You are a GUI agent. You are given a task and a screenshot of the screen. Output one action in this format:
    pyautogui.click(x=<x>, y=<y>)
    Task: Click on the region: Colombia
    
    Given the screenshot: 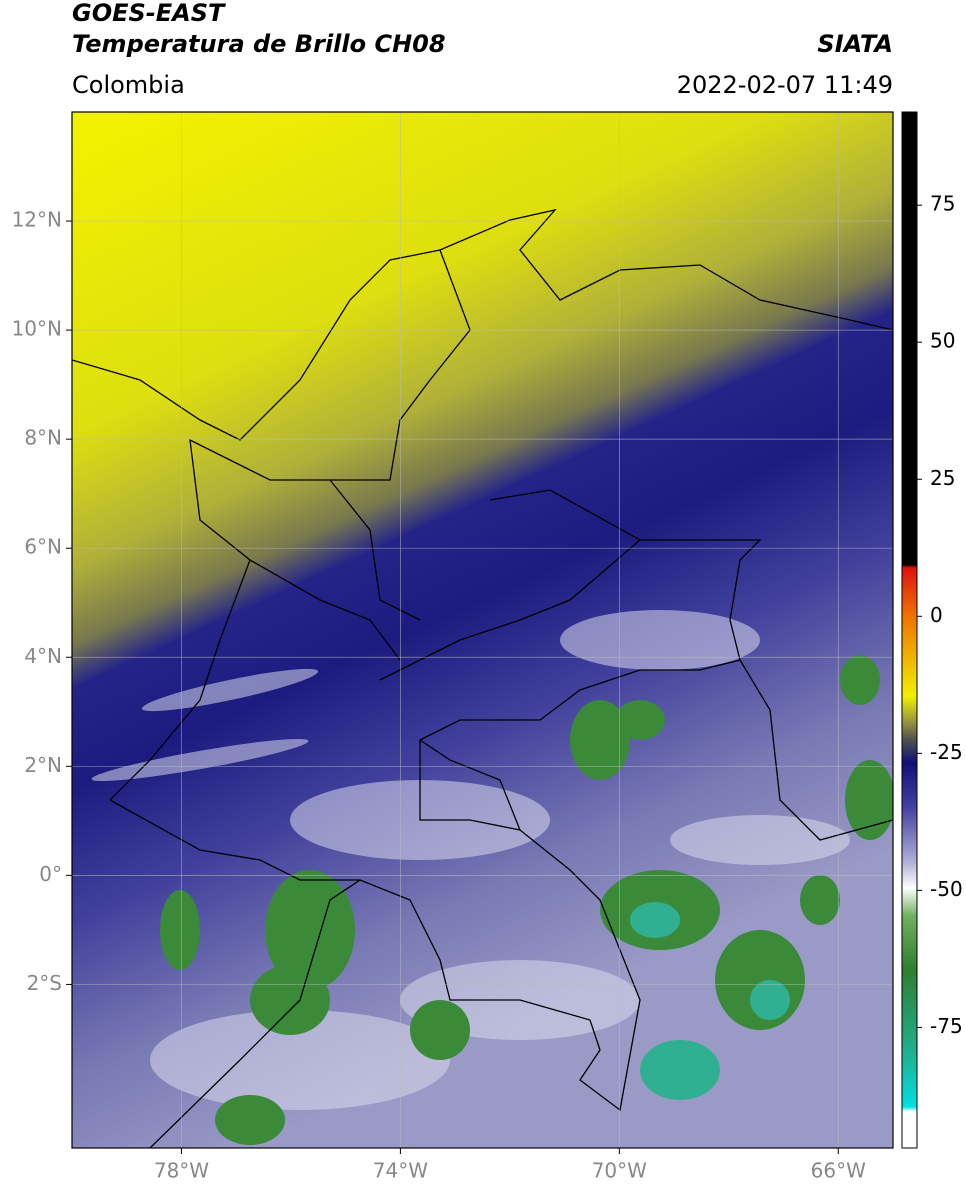 What is the action you would take?
    pyautogui.click(x=128, y=85)
    